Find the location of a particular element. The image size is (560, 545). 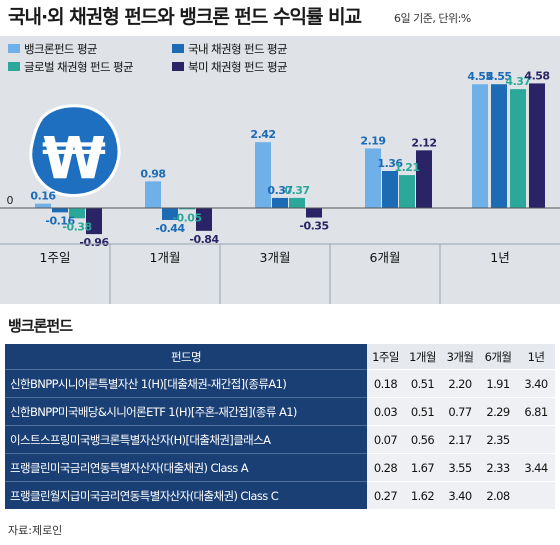

return-cell: 0.18 is located at coordinates (385, 383).